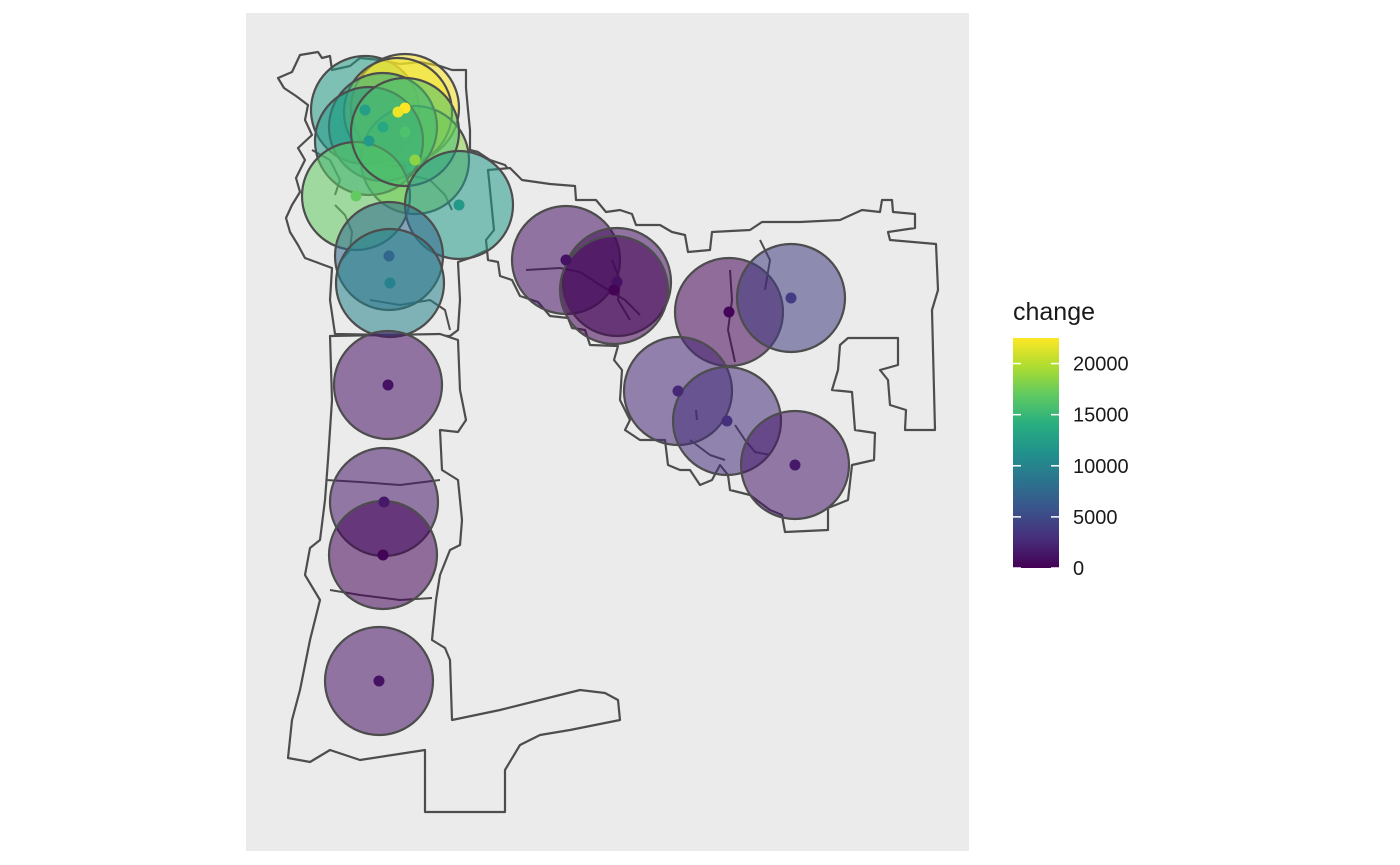 The height and width of the screenshot is (865, 1400). Describe the element at coordinates (365, 110) in the screenshot. I see `site-point-s01` at that location.